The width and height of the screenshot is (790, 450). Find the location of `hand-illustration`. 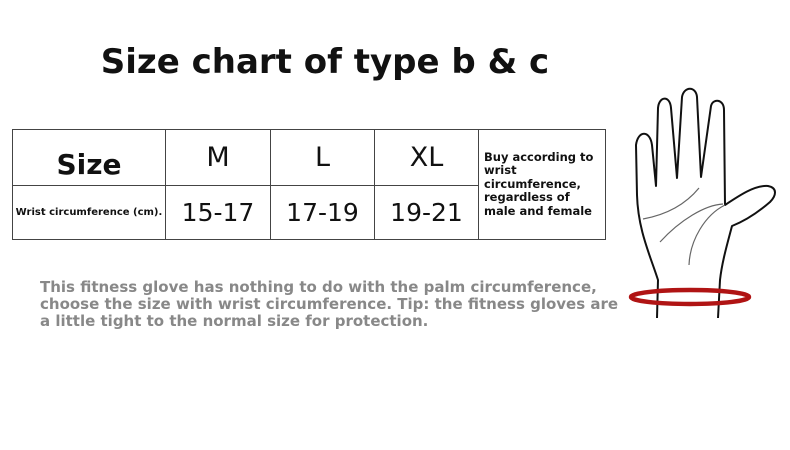

hand-illustration is located at coordinates (702, 203).